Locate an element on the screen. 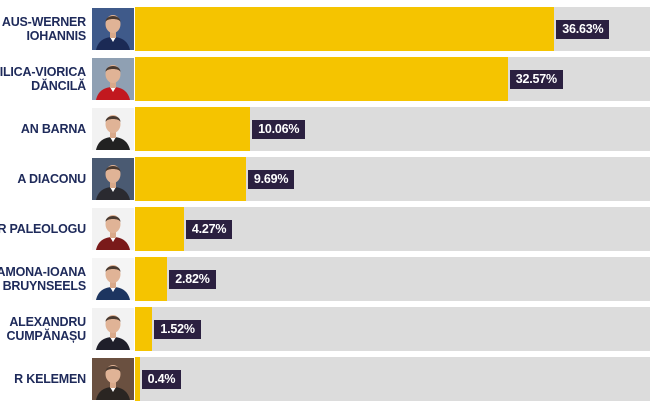 The width and height of the screenshot is (650, 407). vote-share-label: 2.82% is located at coordinates (192, 279).